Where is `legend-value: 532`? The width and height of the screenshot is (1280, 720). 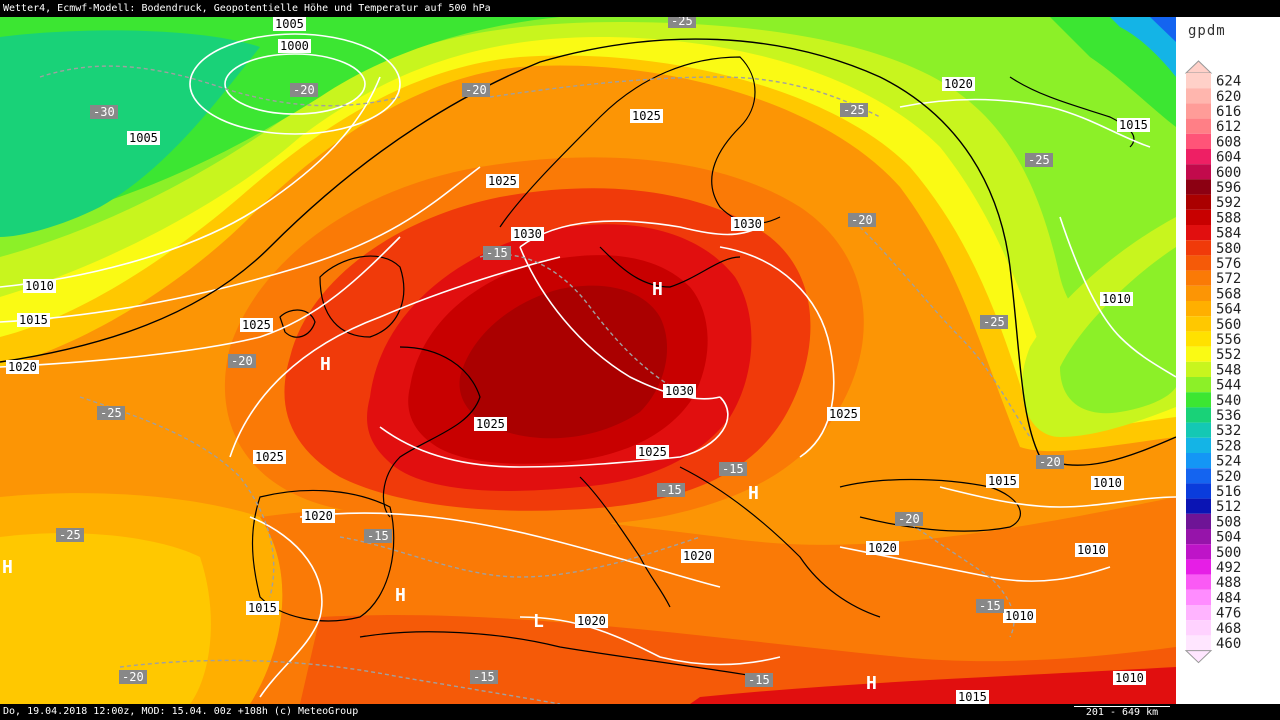 legend-value: 532 is located at coordinates (1228, 431).